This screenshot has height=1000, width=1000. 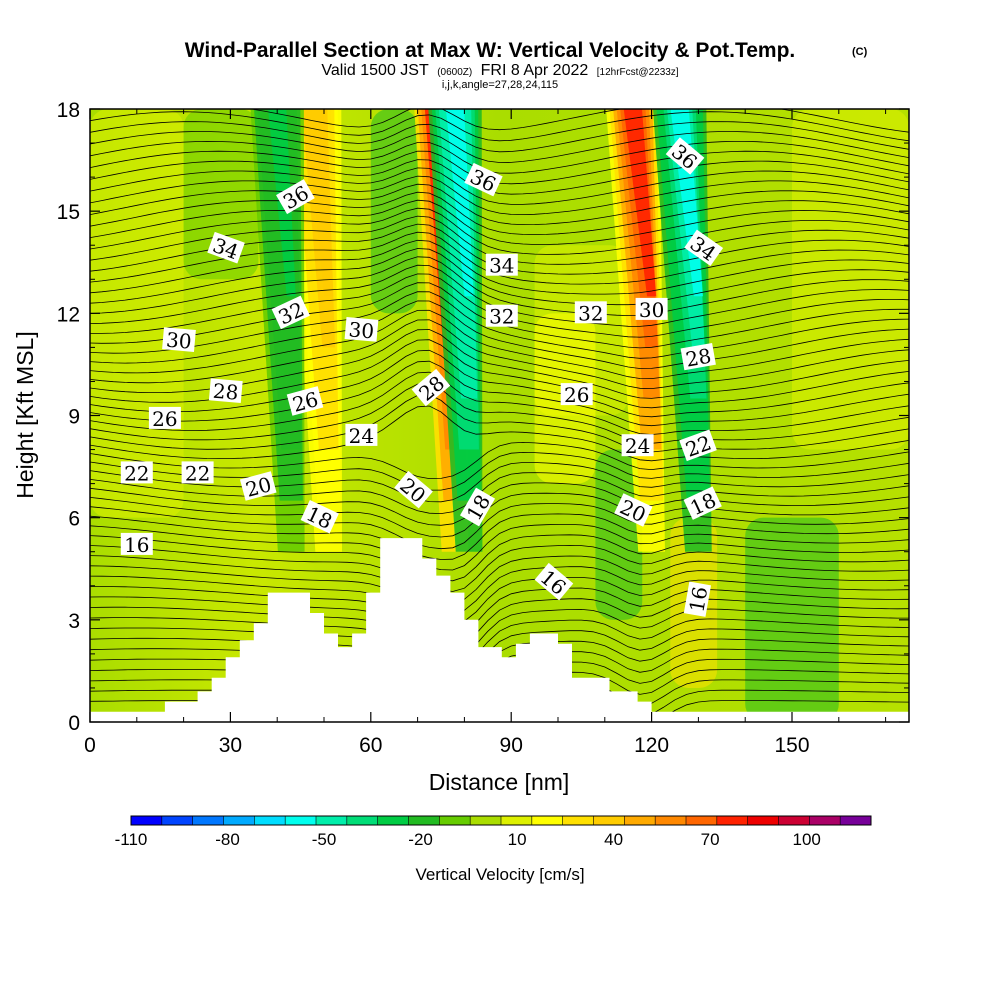 What do you see at coordinates (370, 745) in the screenshot?
I see `x-tick-label: 60` at bounding box center [370, 745].